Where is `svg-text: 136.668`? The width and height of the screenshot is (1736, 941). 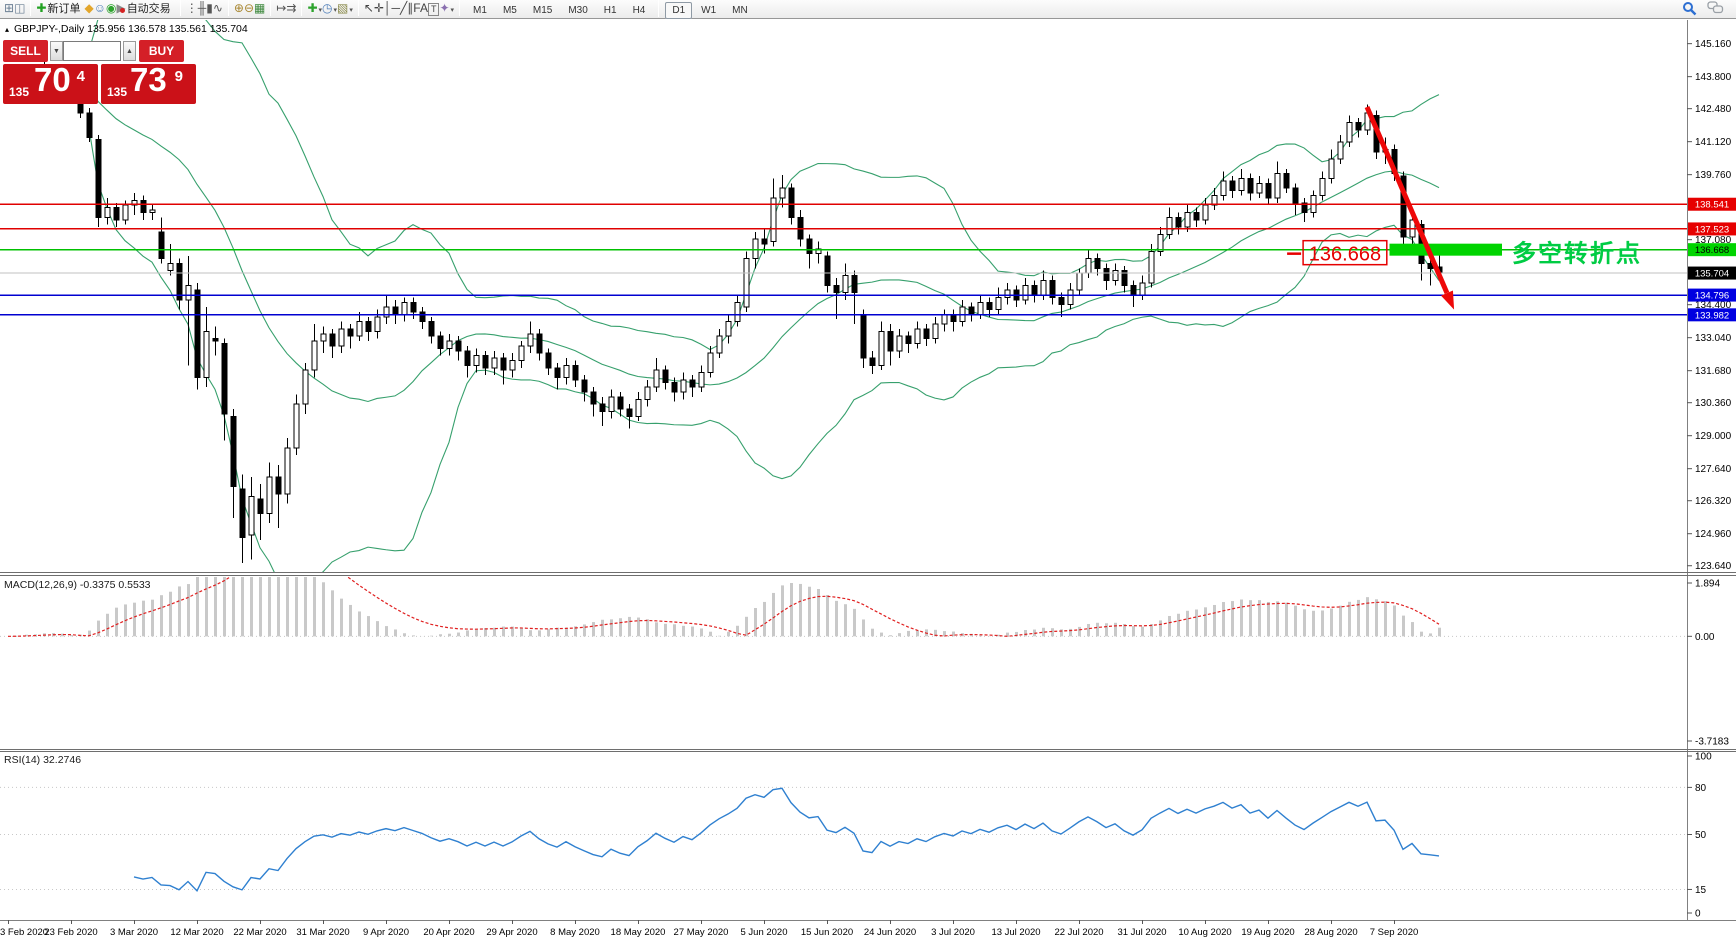 svg-text: 136.668 is located at coordinates (1712, 250).